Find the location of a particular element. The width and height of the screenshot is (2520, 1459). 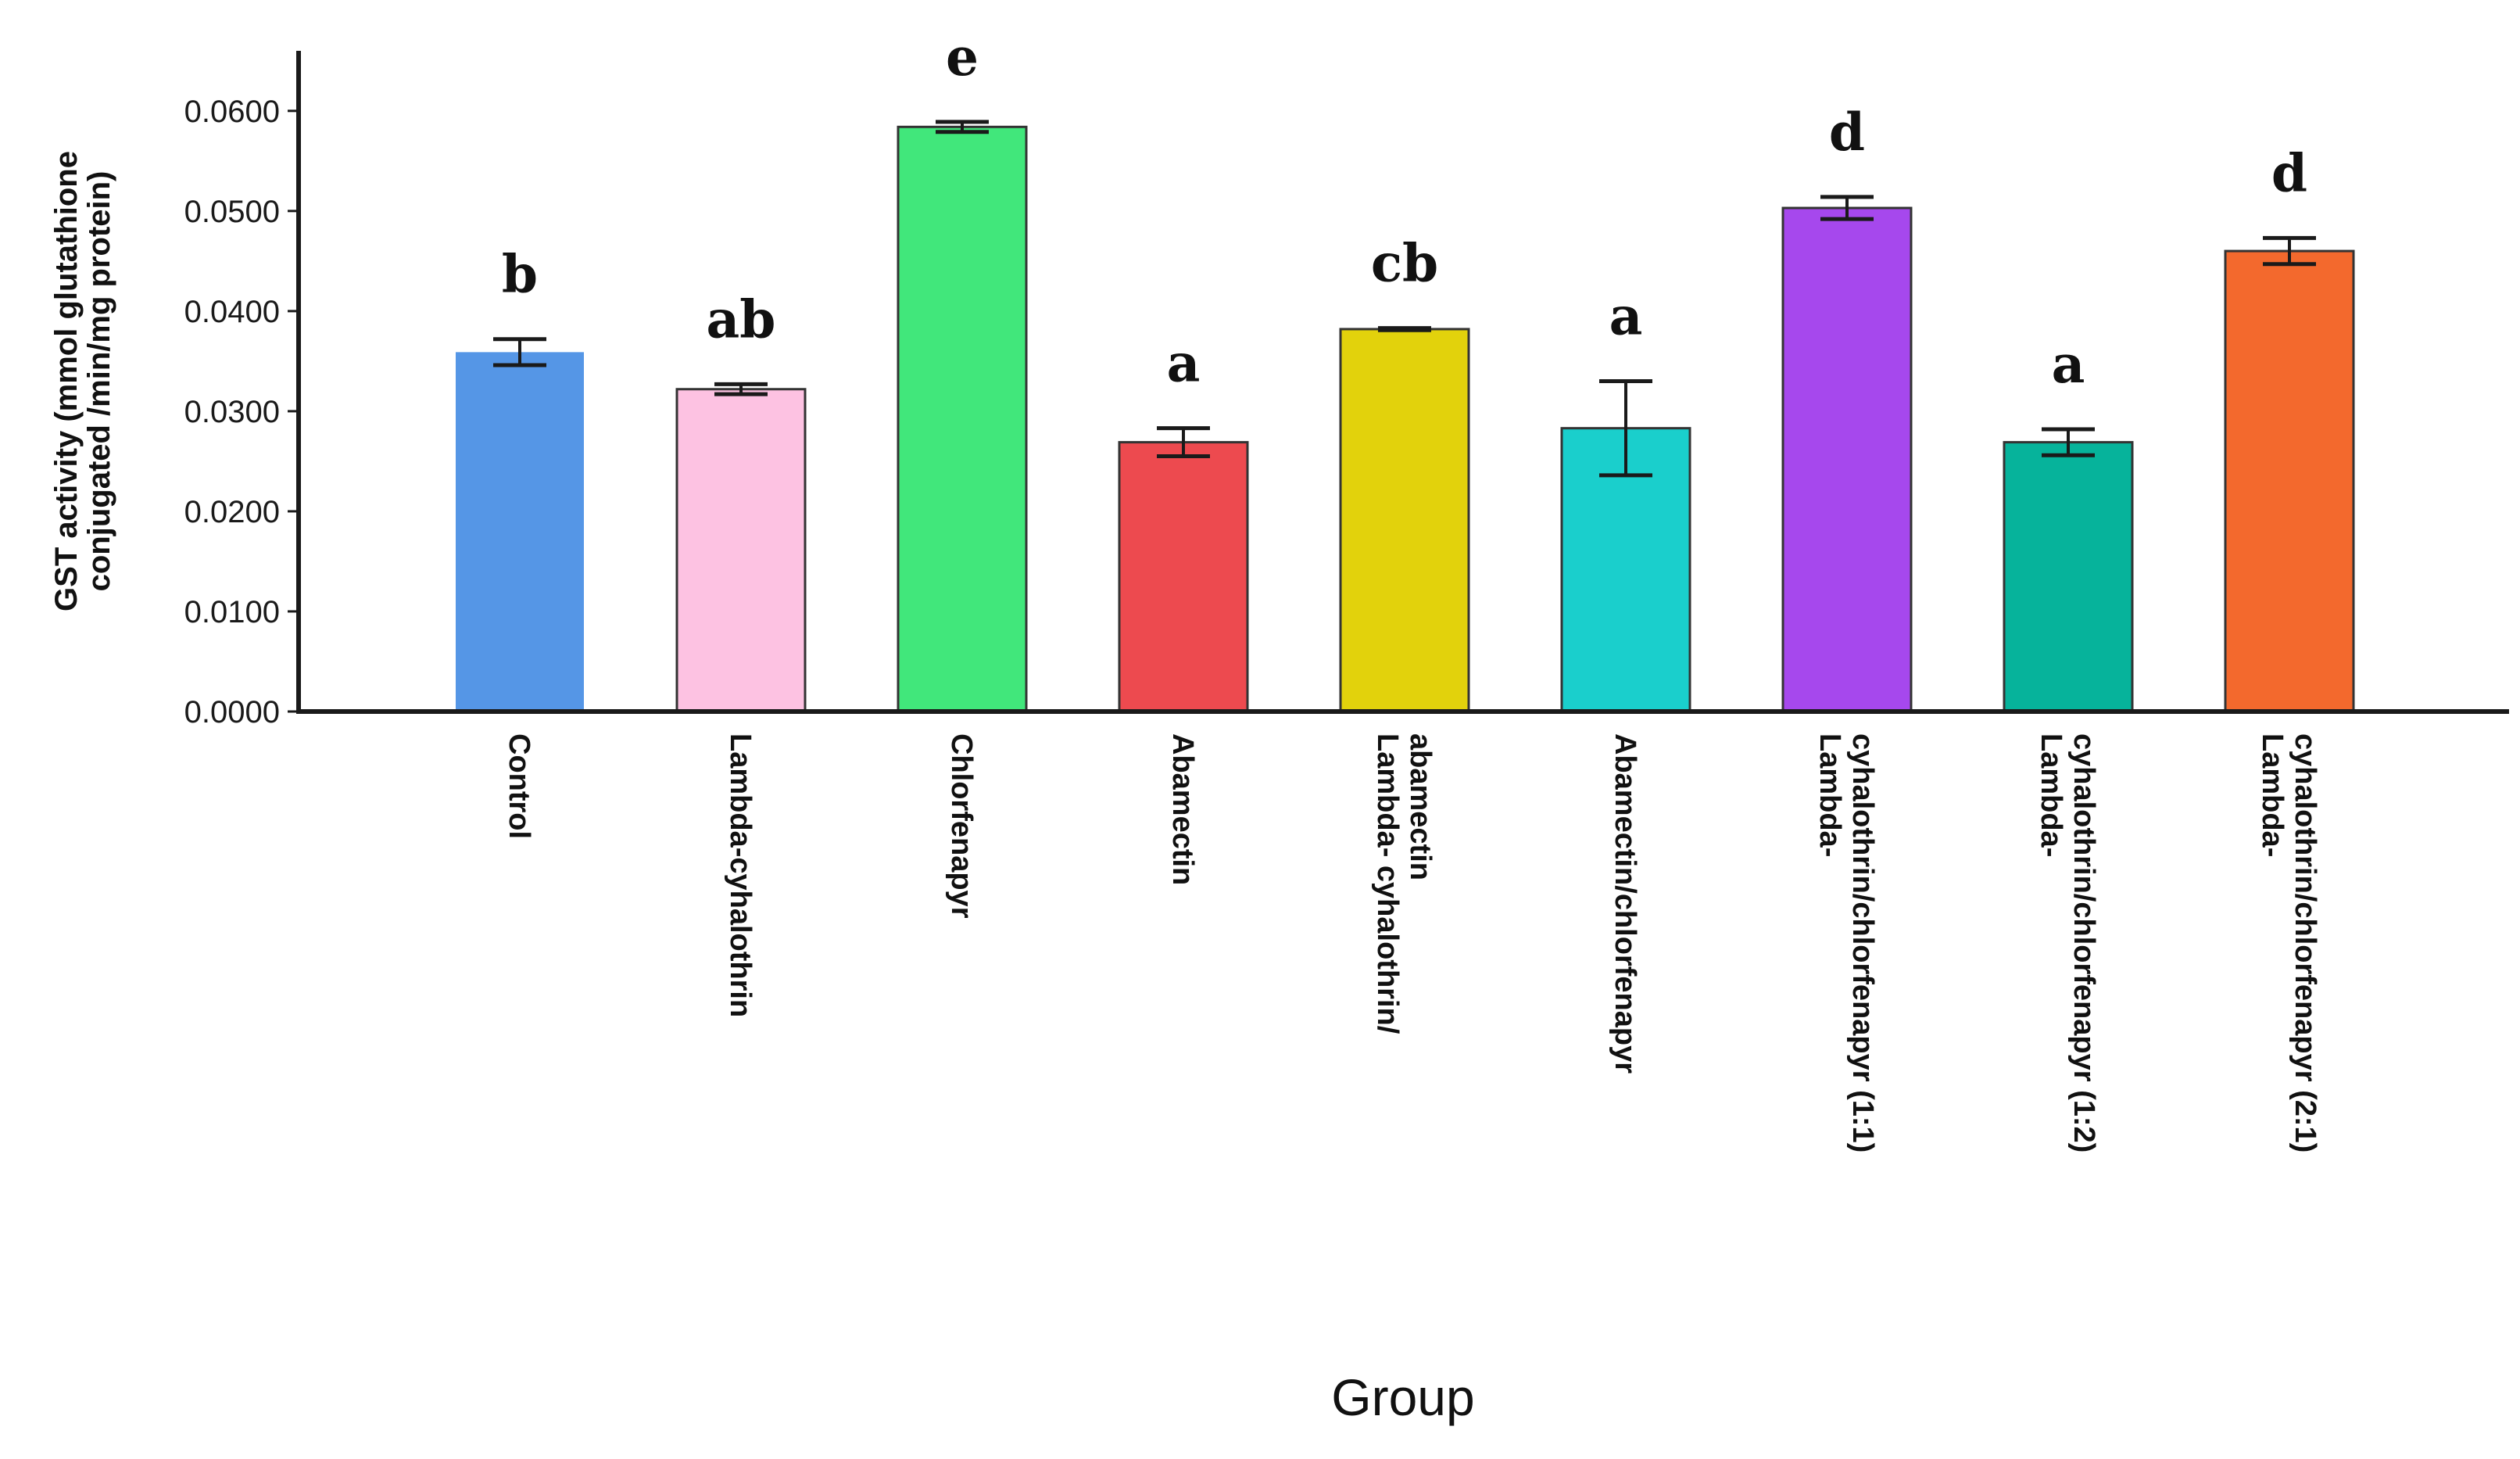

category-label: Lambda-cyhalothrin/chlorfenapyr (1:2) is located at coordinates (2067, 943).